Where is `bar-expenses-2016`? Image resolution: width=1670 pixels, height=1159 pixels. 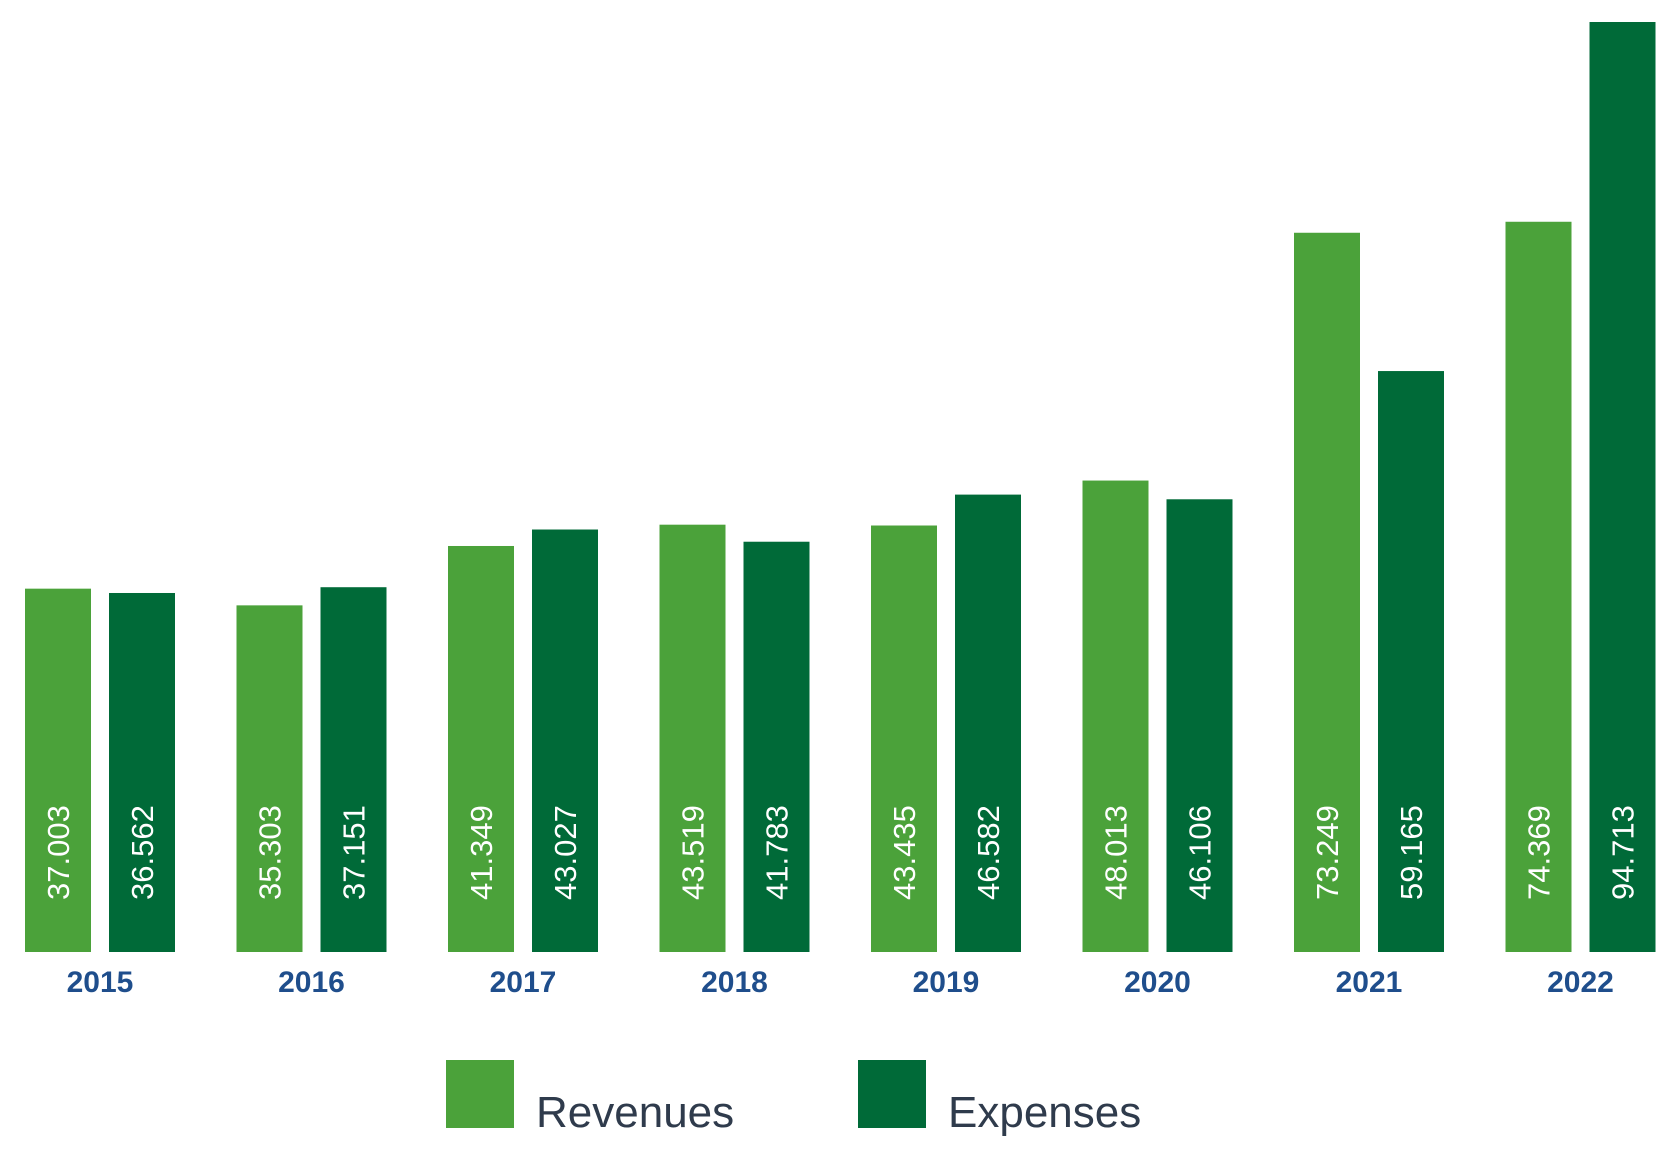 bar-expenses-2016 is located at coordinates (353, 769).